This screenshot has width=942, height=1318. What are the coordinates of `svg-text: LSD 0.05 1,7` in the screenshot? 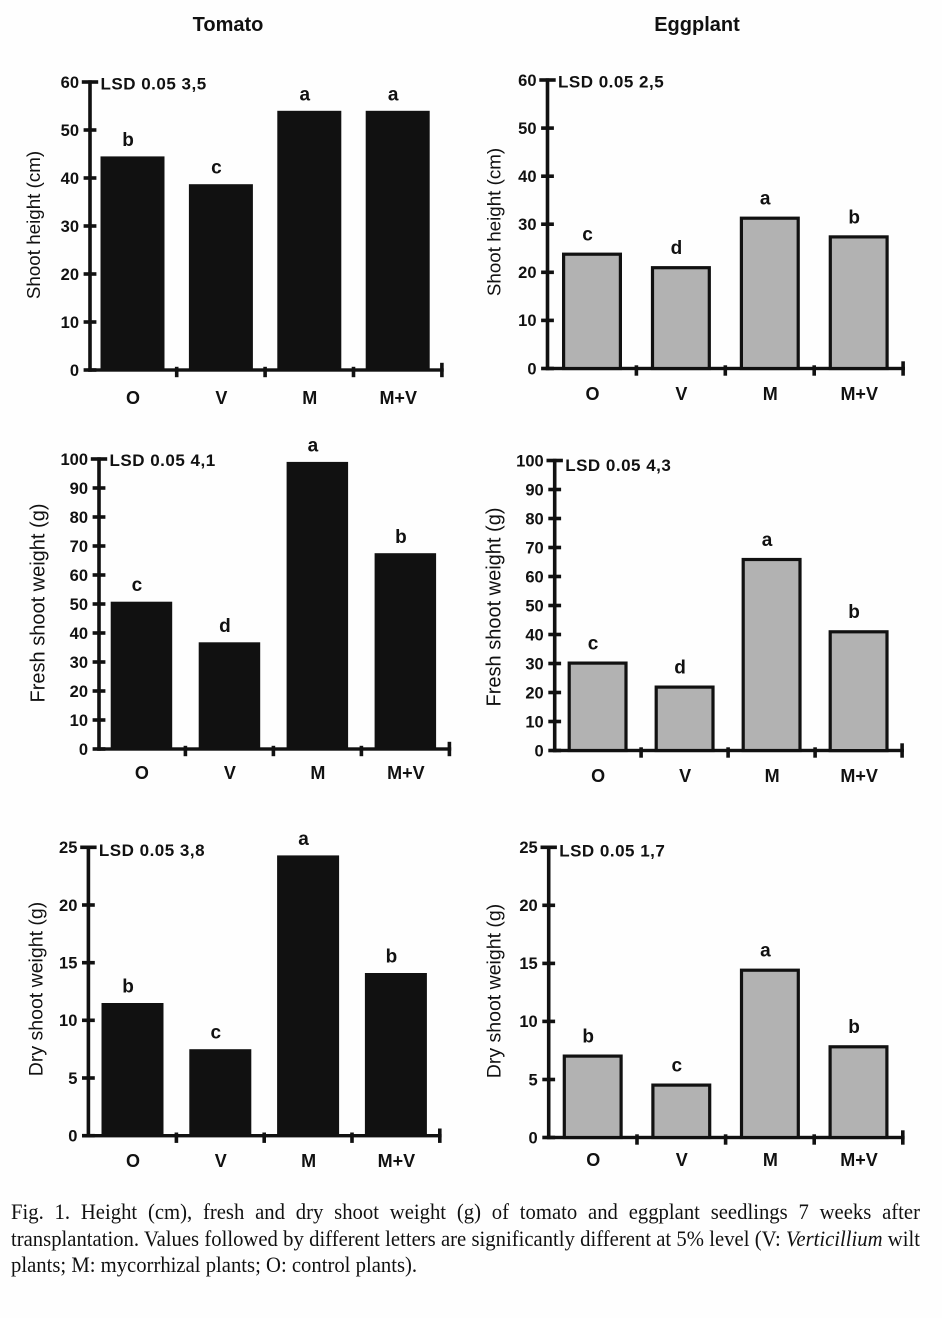 It's located at (612, 851).